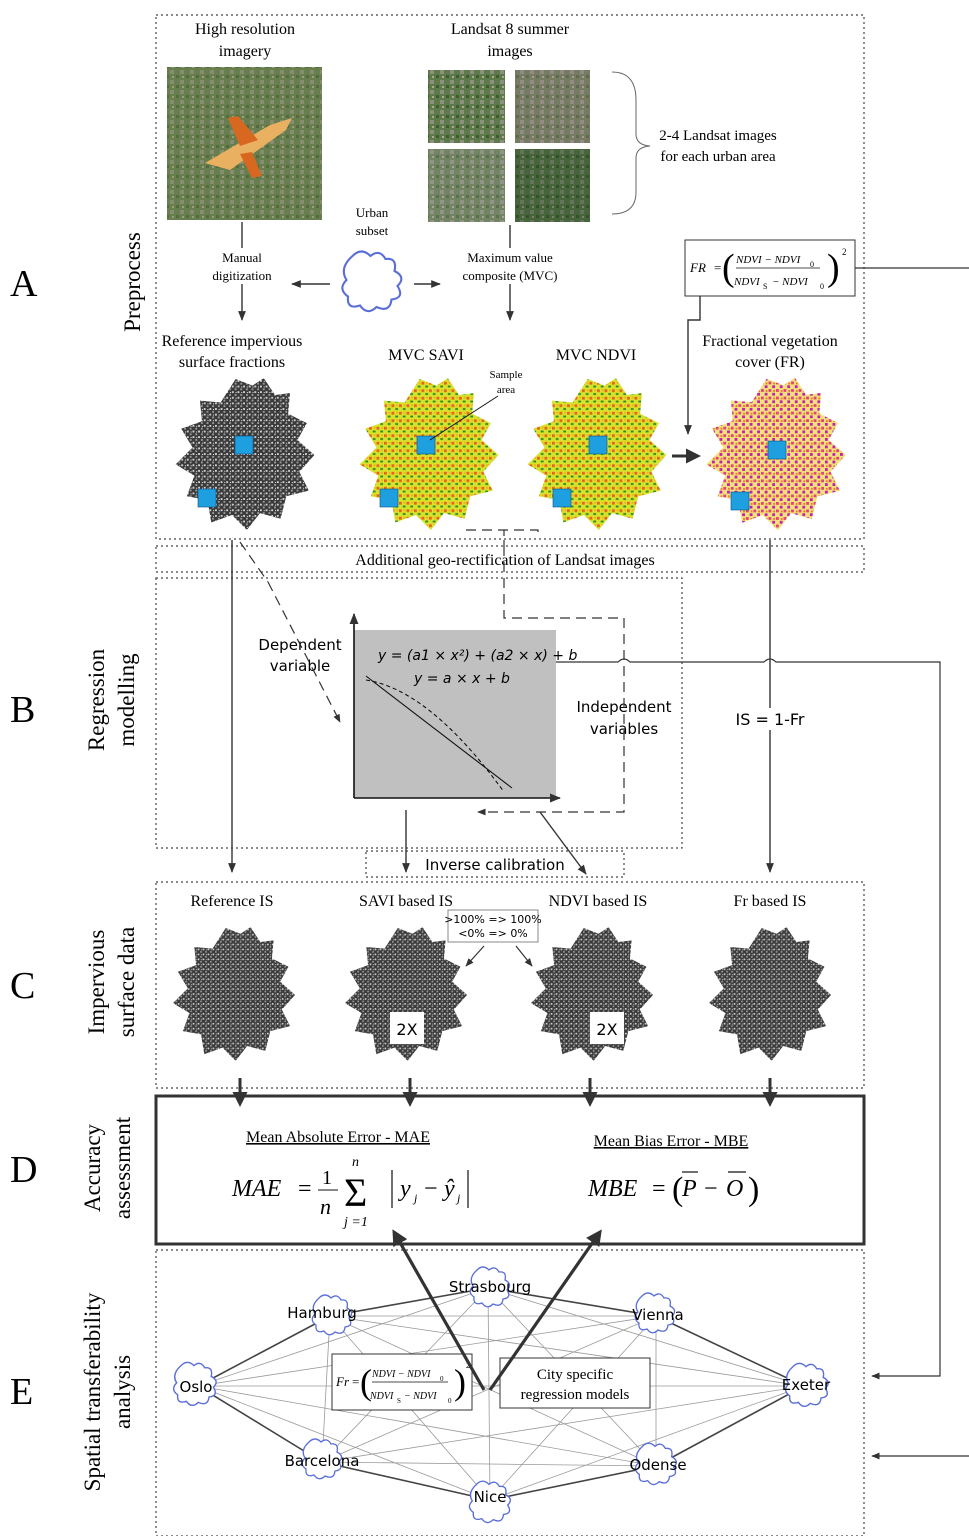 The height and width of the screenshot is (1536, 969). I want to click on city-hamburg: Hamburg, so click(322, 1313).